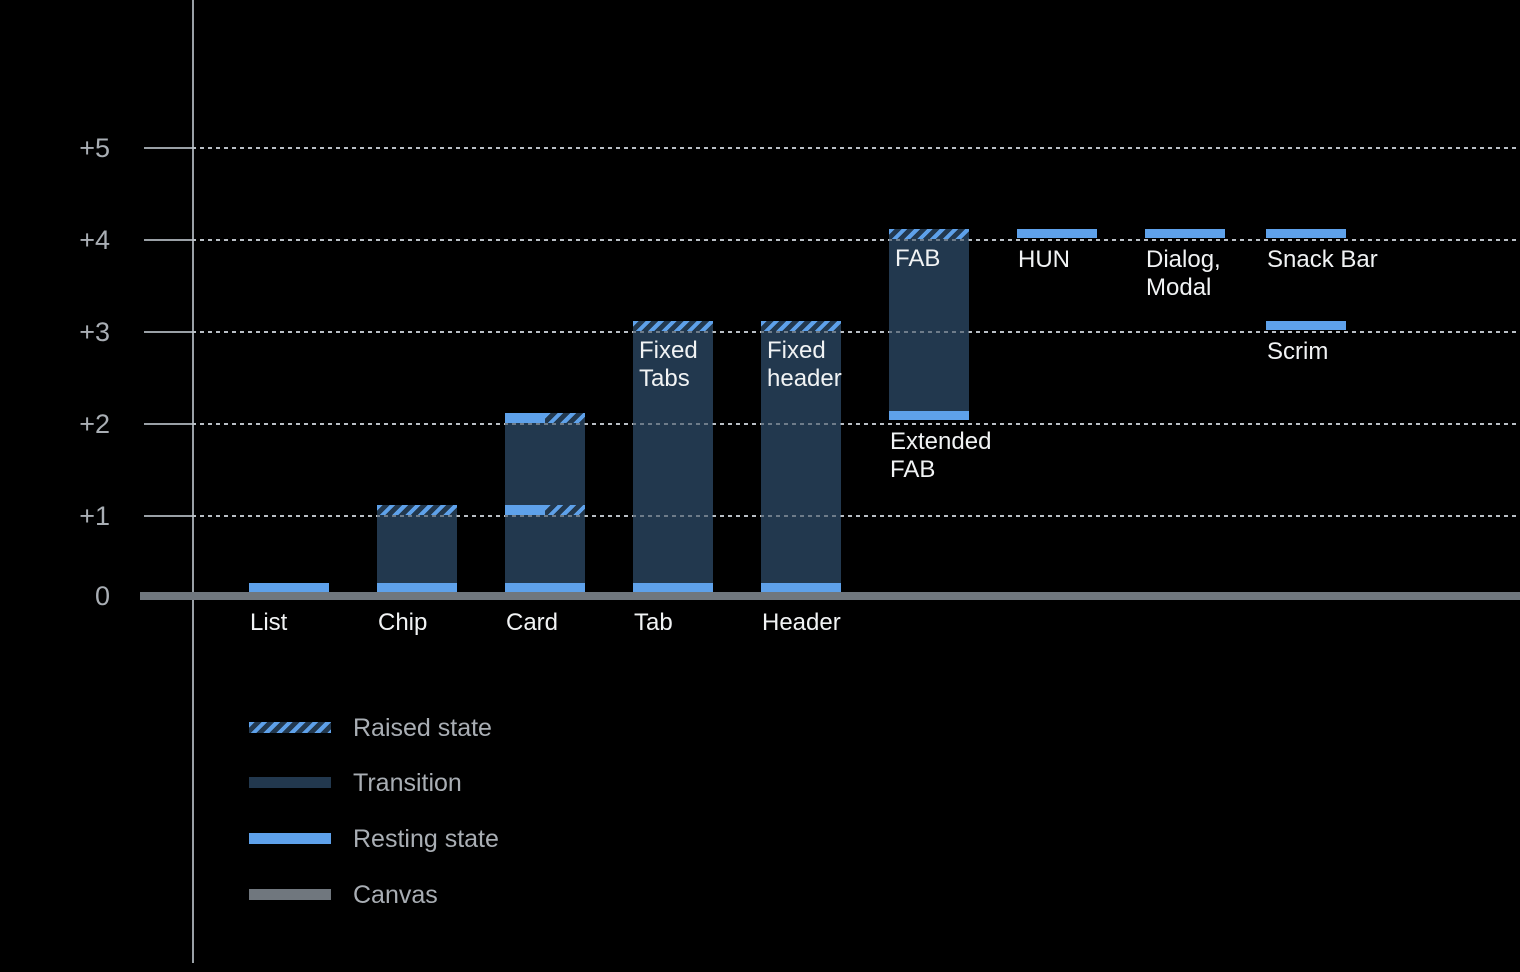  What do you see at coordinates (801, 622) in the screenshot?
I see `bar-label-header: Header` at bounding box center [801, 622].